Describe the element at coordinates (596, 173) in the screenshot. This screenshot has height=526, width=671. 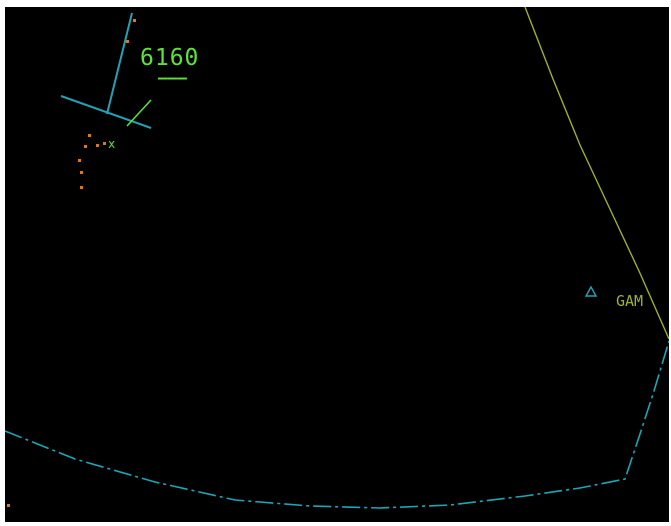
I see `airway-line` at that location.